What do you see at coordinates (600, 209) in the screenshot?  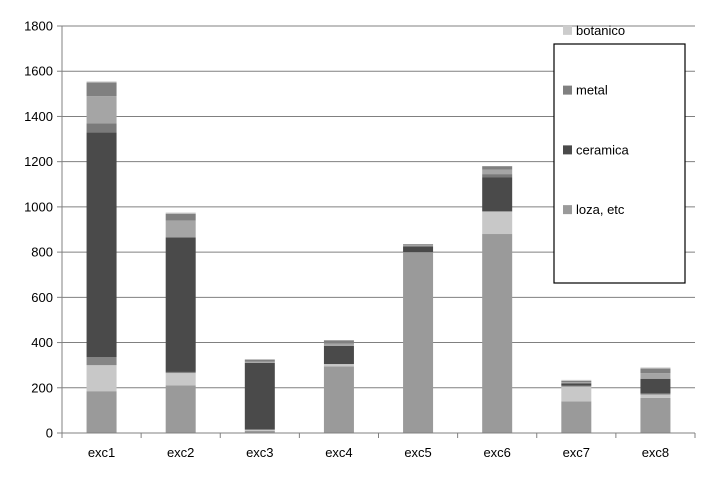 I see `legend-label: loza, etc` at bounding box center [600, 209].